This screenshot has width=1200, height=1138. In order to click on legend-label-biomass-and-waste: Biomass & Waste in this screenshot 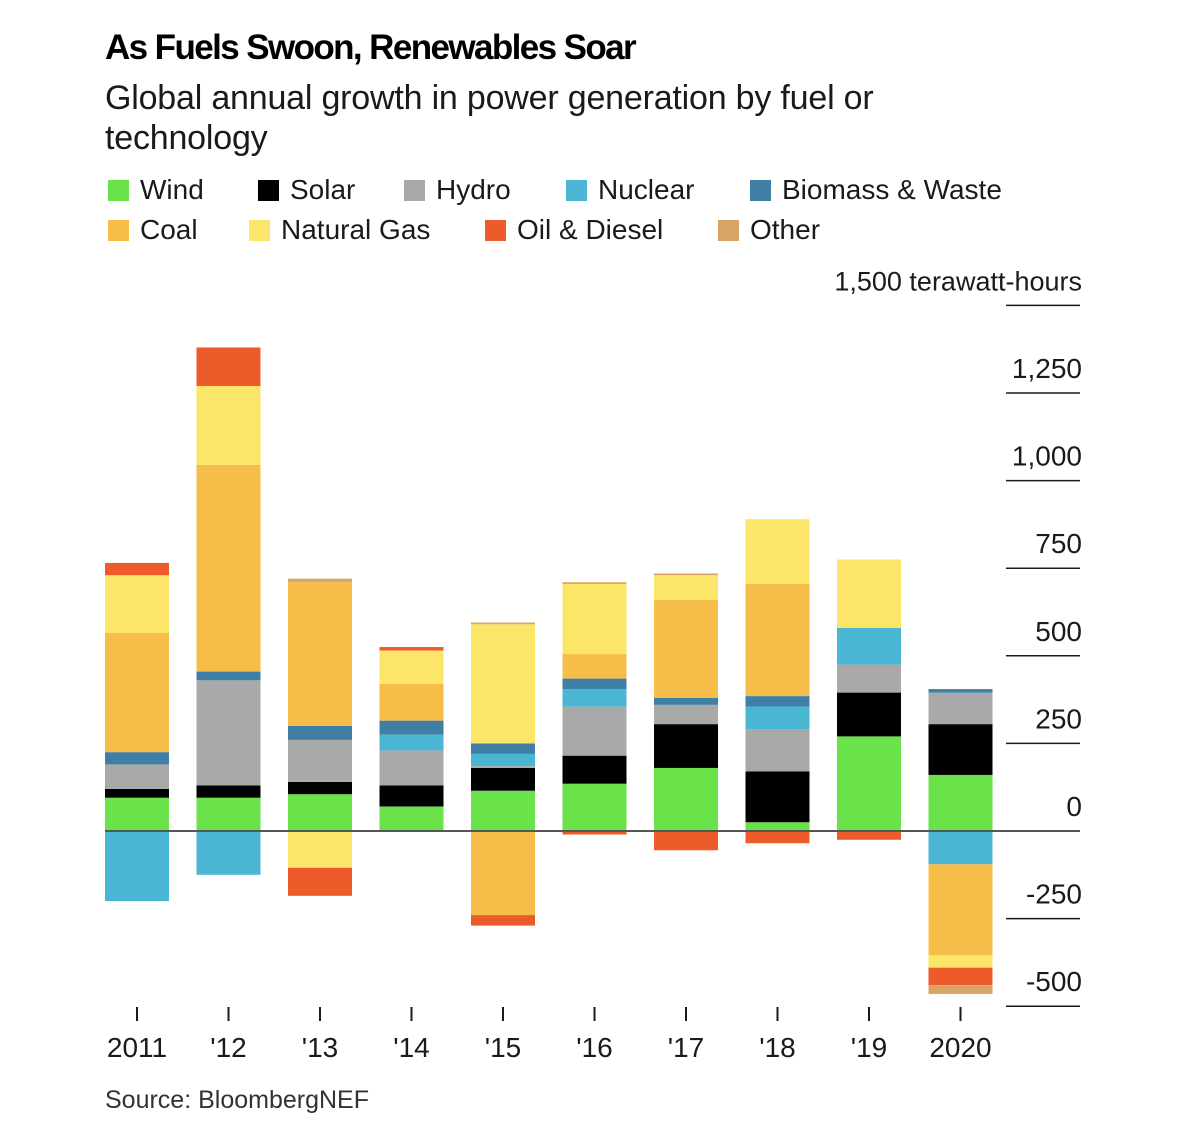, I will do `click(892, 189)`.